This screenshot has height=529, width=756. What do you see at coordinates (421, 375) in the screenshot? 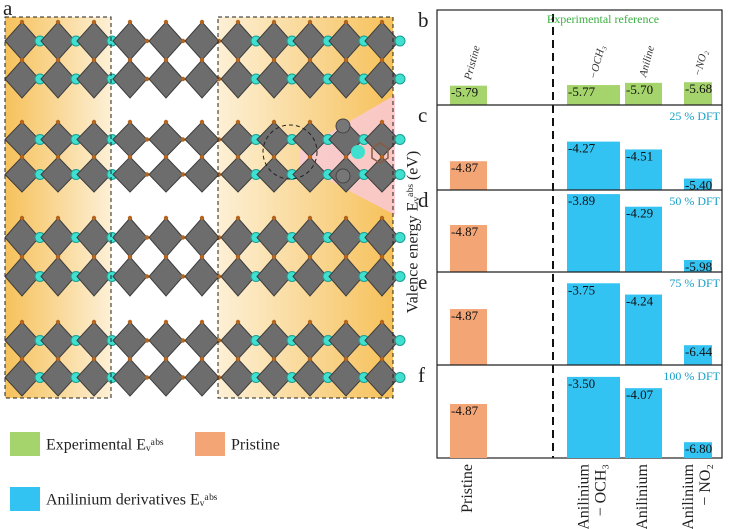
I see `panel-label: f` at bounding box center [421, 375].